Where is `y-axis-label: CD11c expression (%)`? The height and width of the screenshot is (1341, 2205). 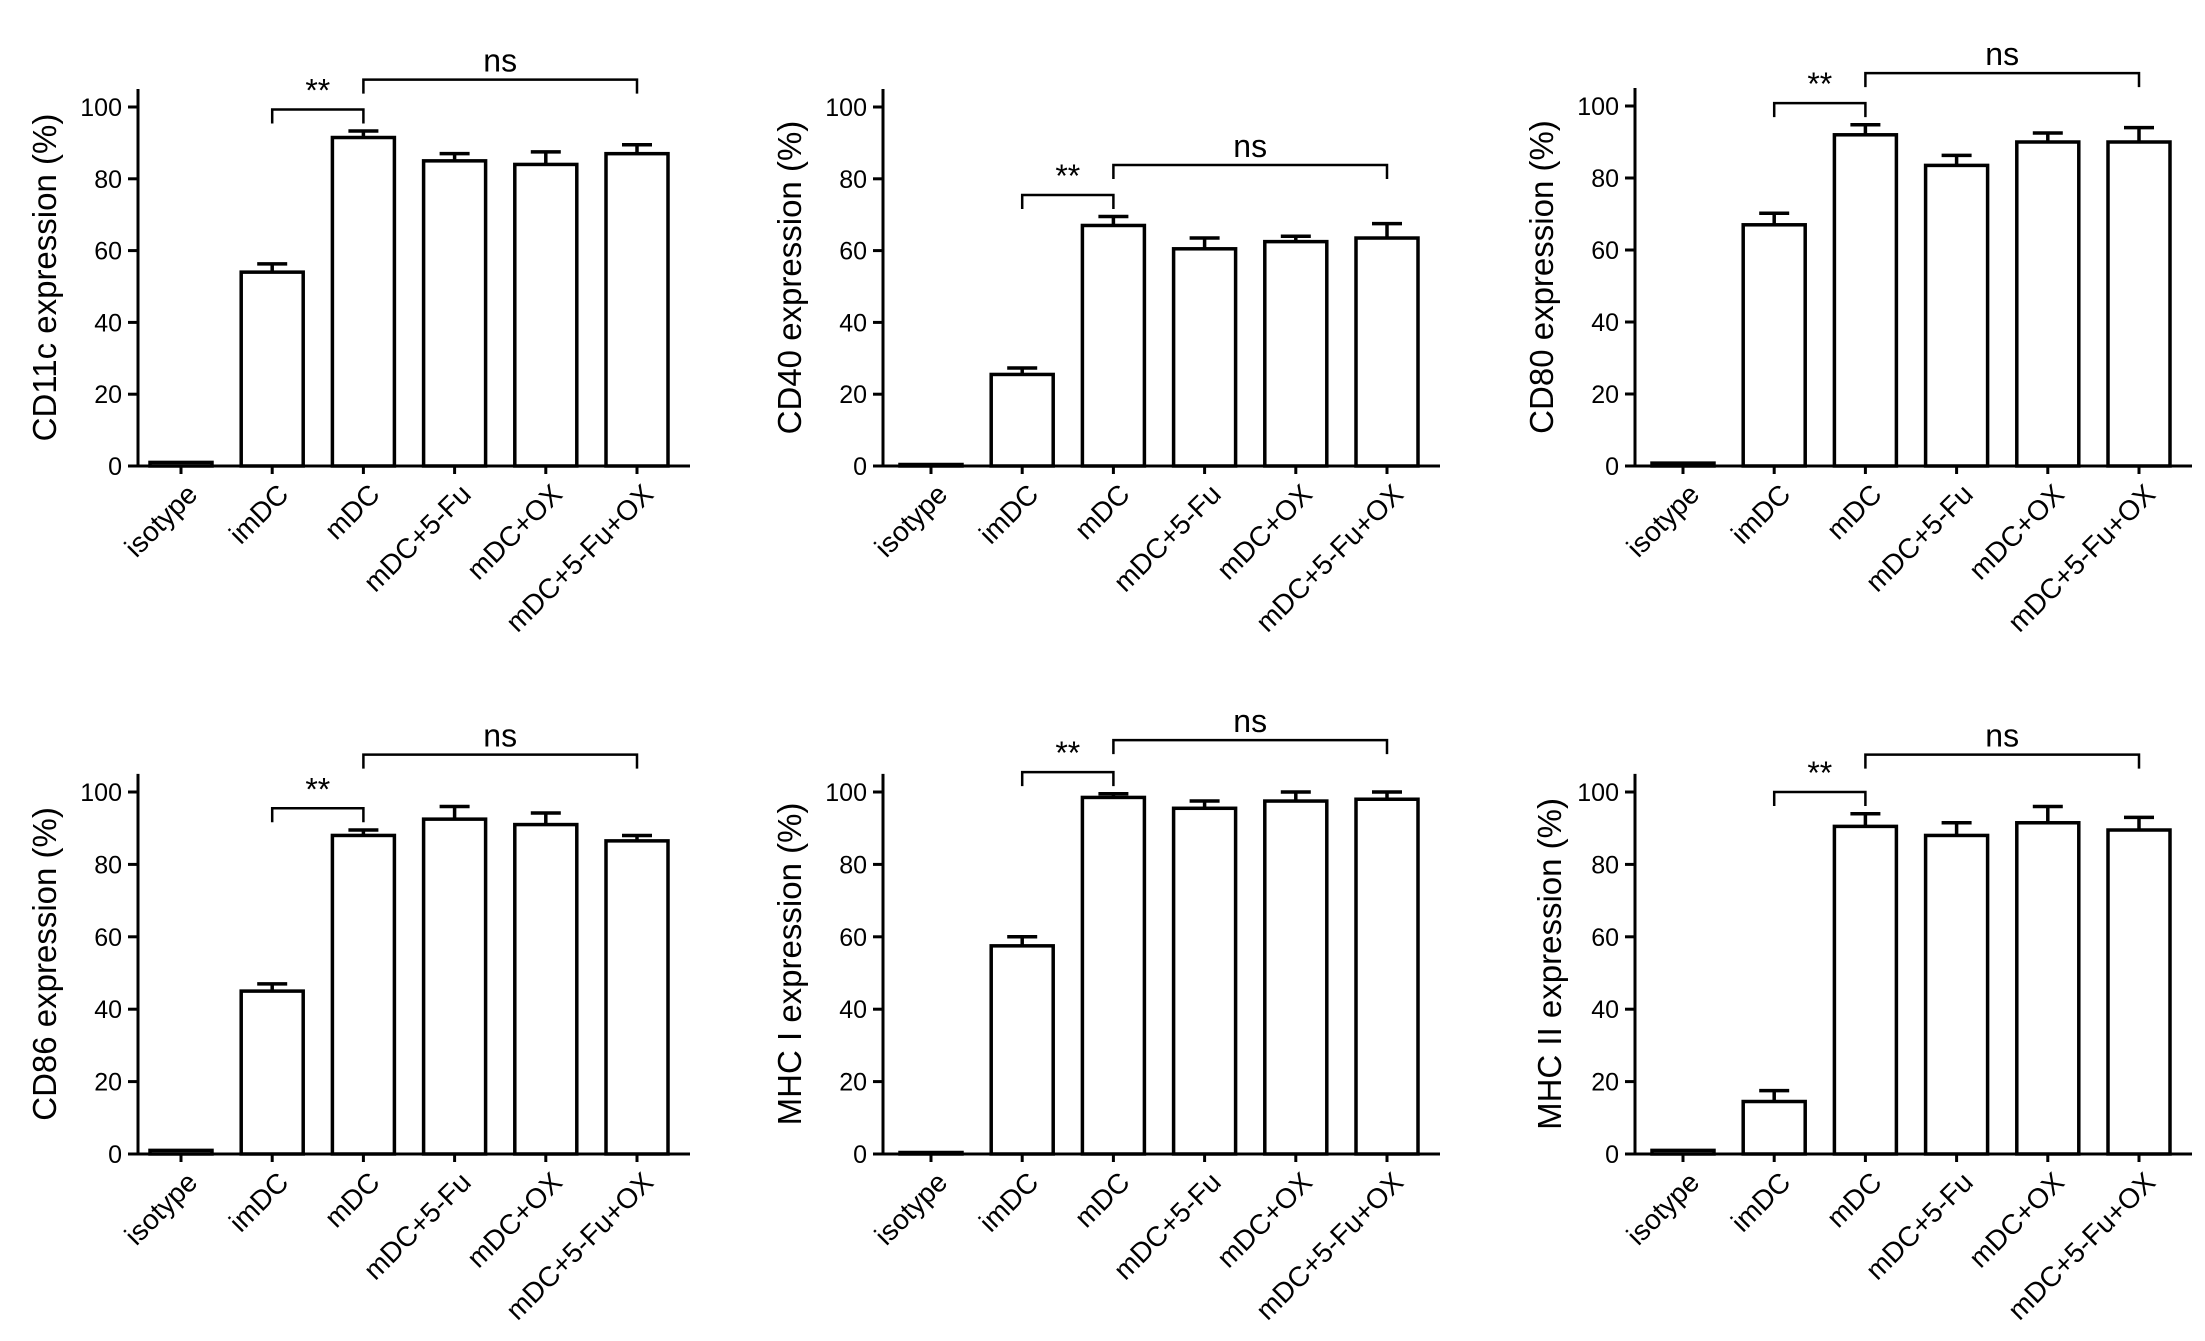
y-axis-label: CD11c expression (%) is located at coordinates (44, 278).